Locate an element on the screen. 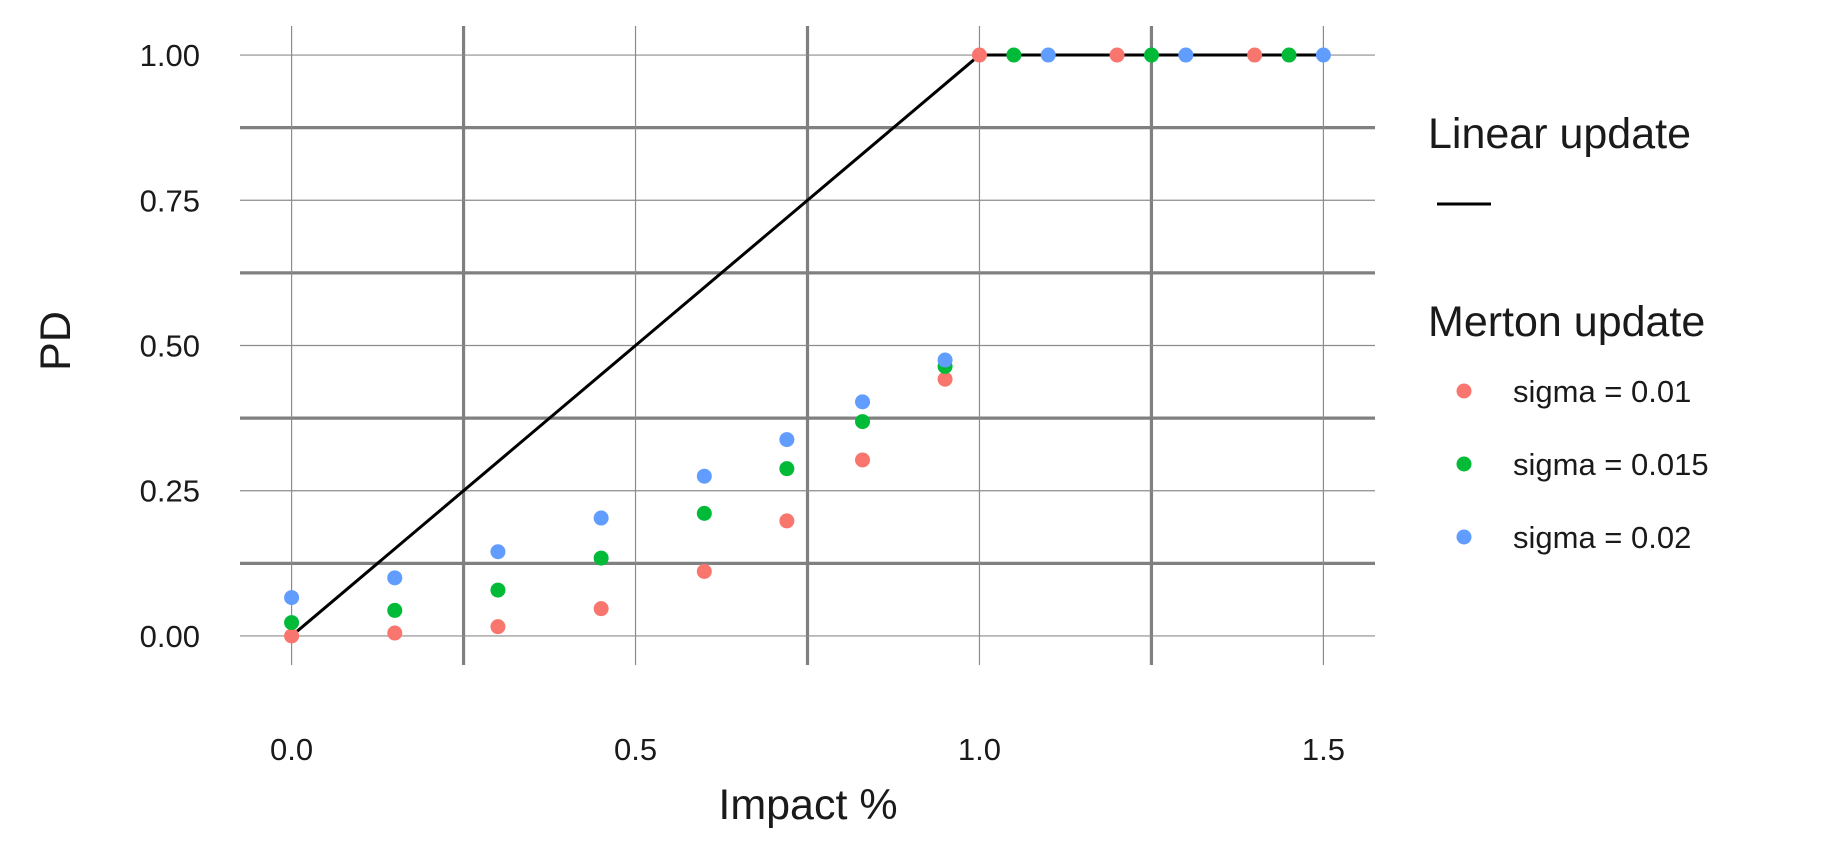  legend-label-2: sigma = 0.02 is located at coordinates (1602, 537).